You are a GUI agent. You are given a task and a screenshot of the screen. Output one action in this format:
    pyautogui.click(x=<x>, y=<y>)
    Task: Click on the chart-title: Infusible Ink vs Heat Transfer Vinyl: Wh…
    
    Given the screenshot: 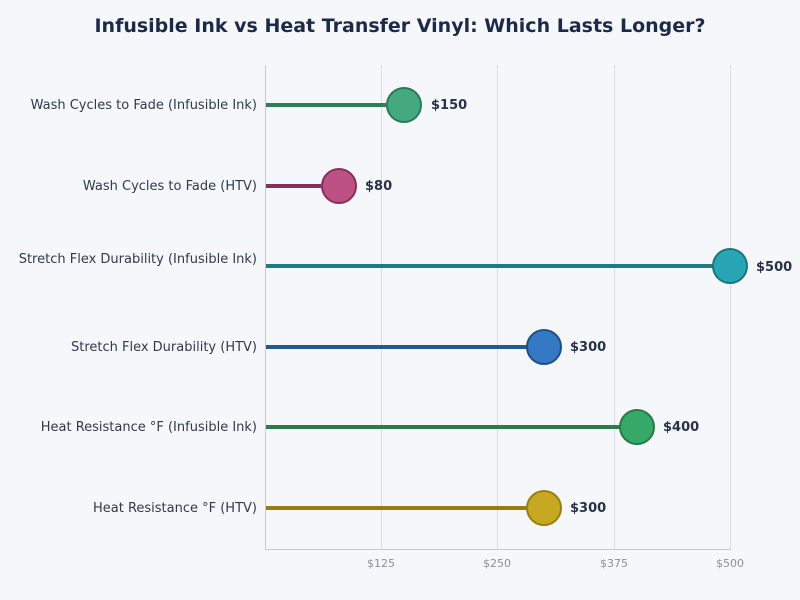 What is the action you would take?
    pyautogui.click(x=400, y=26)
    